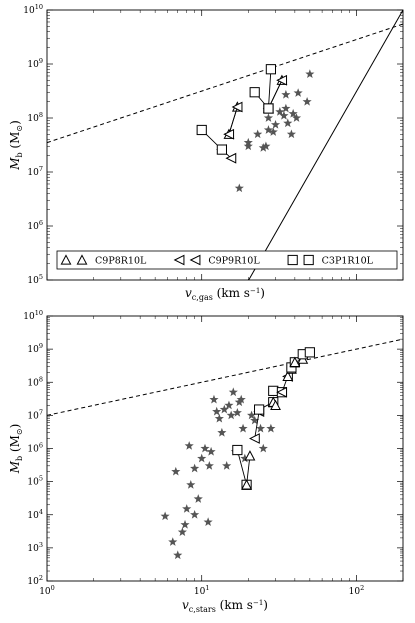 This screenshot has width=415, height=623. I want to click on legend-label: C3P1R10L, so click(348, 261).